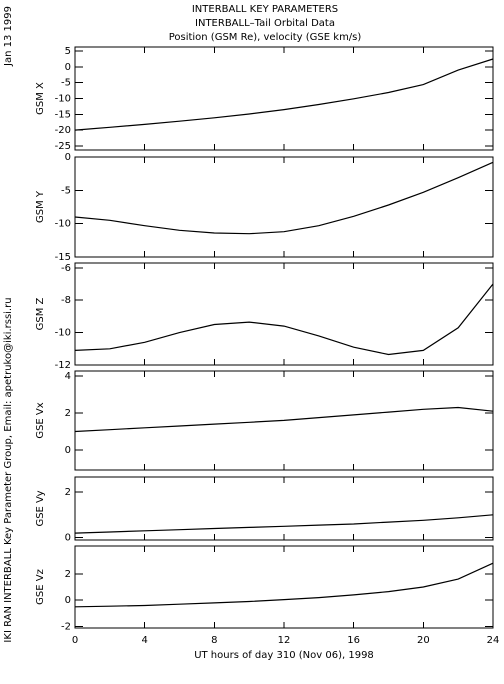  Describe the element at coordinates (75, 640) in the screenshot. I see `x-tick-label: 0` at that location.